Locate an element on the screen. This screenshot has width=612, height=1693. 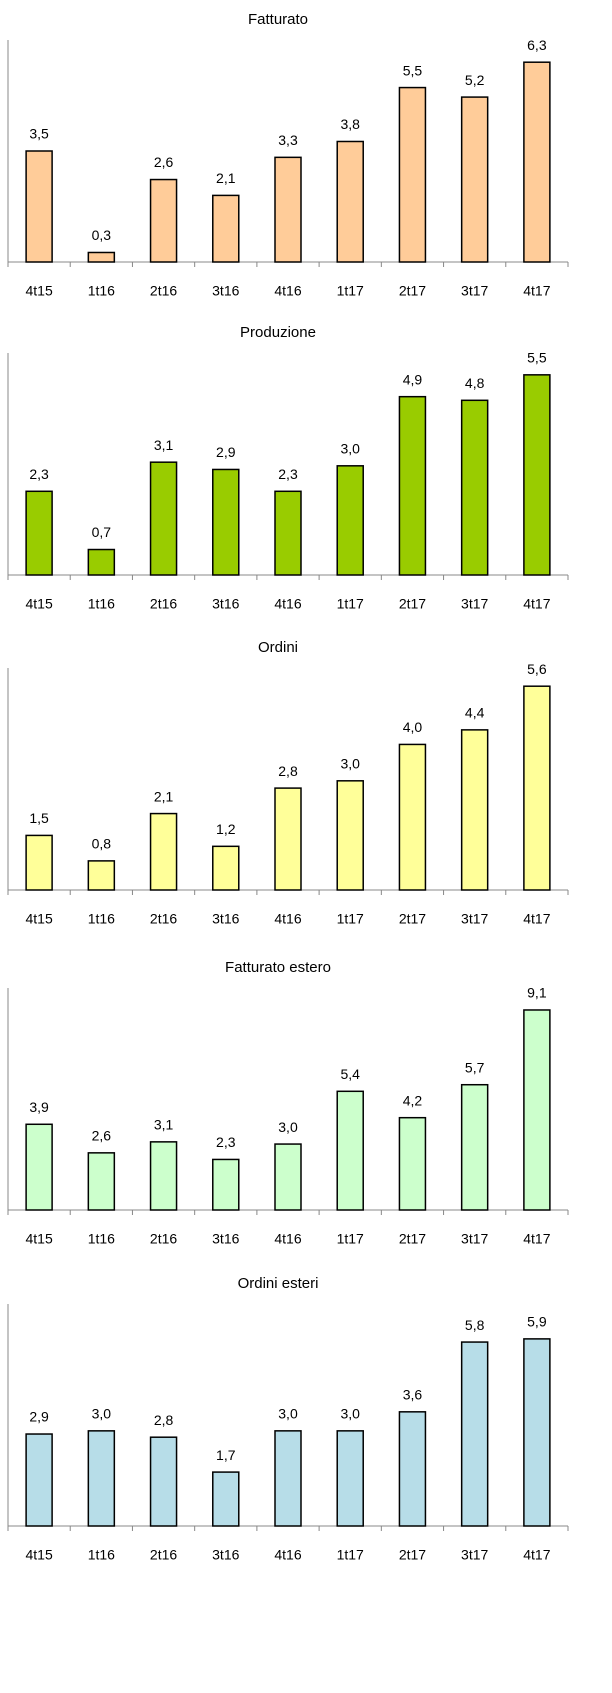
value-label: 5,9 is located at coordinates (537, 1322).